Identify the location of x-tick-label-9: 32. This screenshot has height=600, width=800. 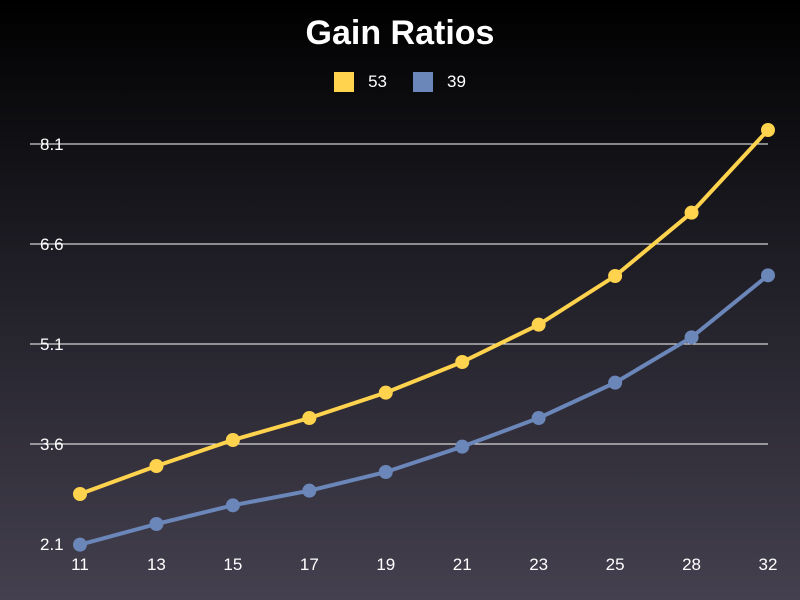
(768, 564).